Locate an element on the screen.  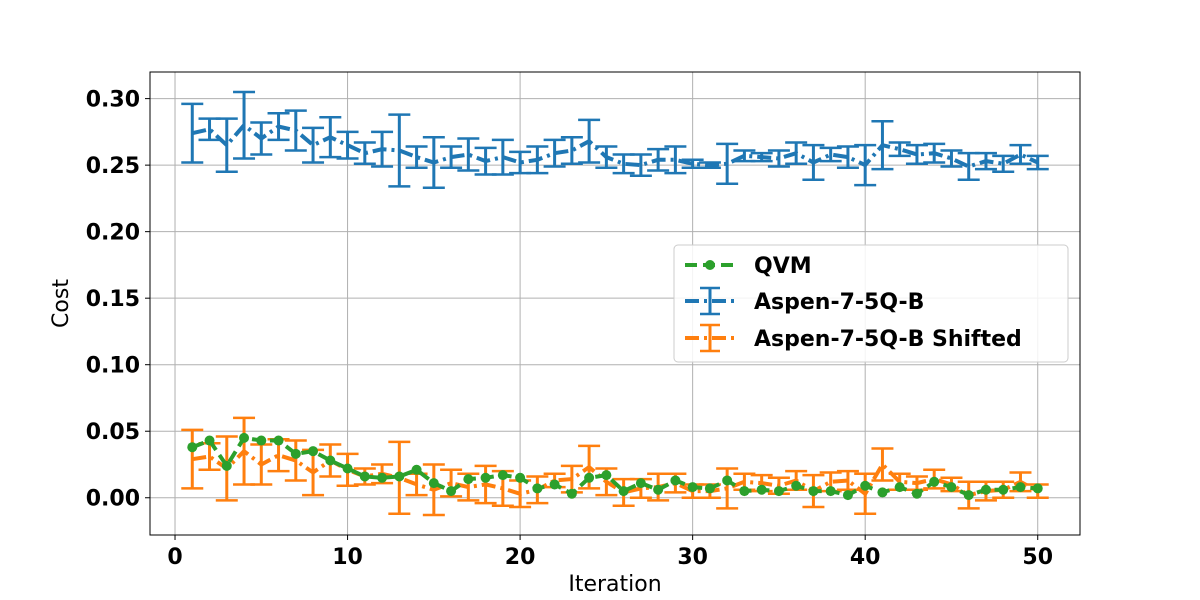
y-tick-label: 0.30 is located at coordinates (113, 100).